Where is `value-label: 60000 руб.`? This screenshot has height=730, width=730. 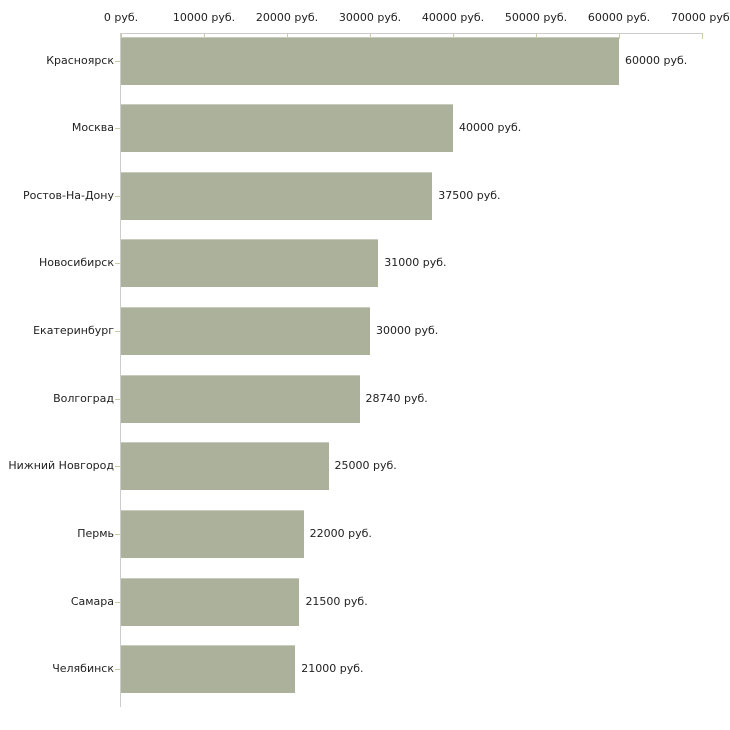 value-label: 60000 руб. is located at coordinates (656, 60).